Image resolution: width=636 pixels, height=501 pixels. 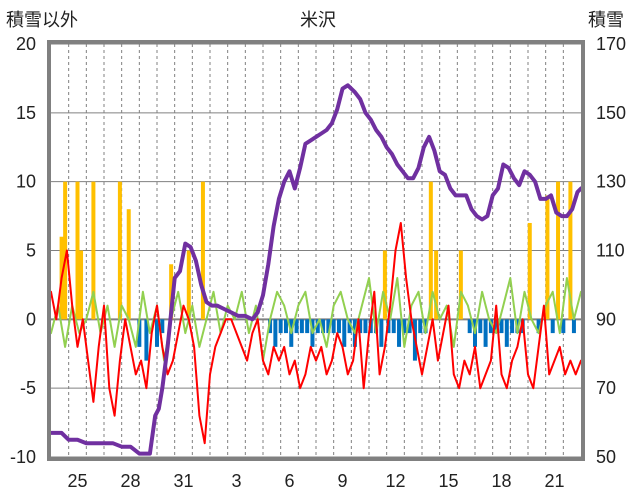 I want to click on x-tick-label: 18, so click(x=501, y=481).